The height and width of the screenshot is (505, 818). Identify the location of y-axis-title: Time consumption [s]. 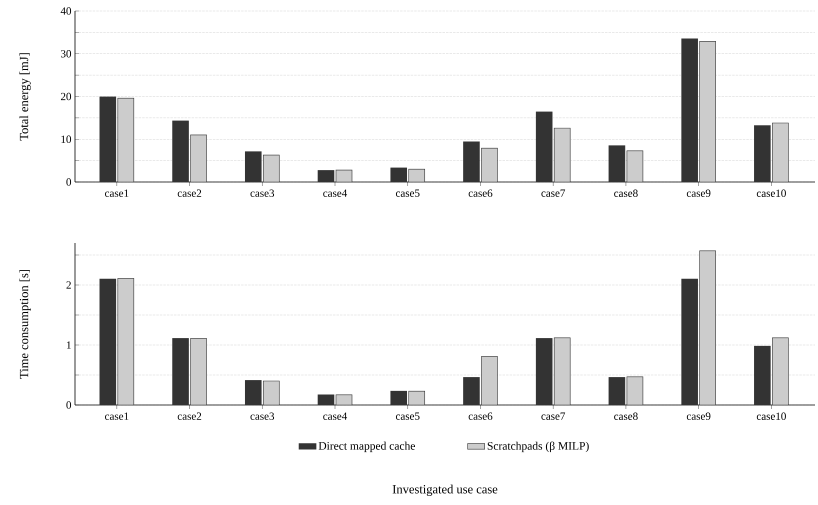
(25, 324).